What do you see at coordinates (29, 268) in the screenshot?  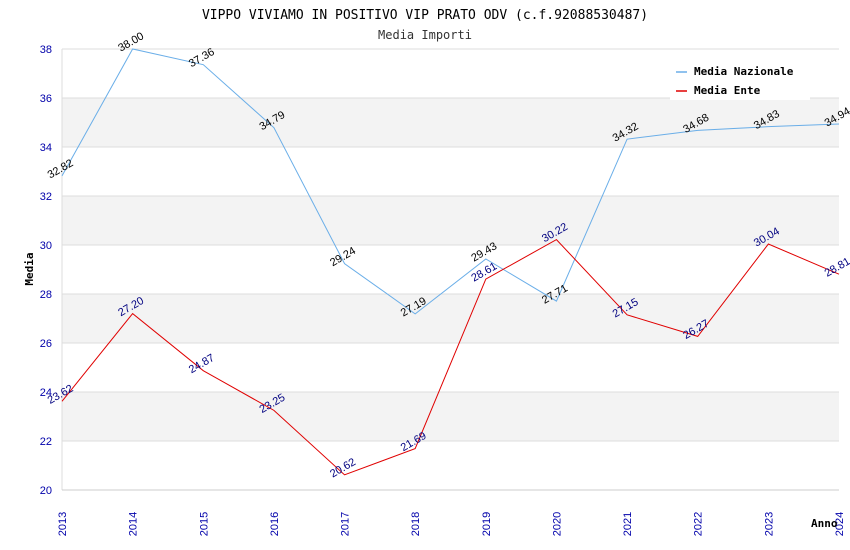 I see `y-axis-label: Media` at bounding box center [29, 268].